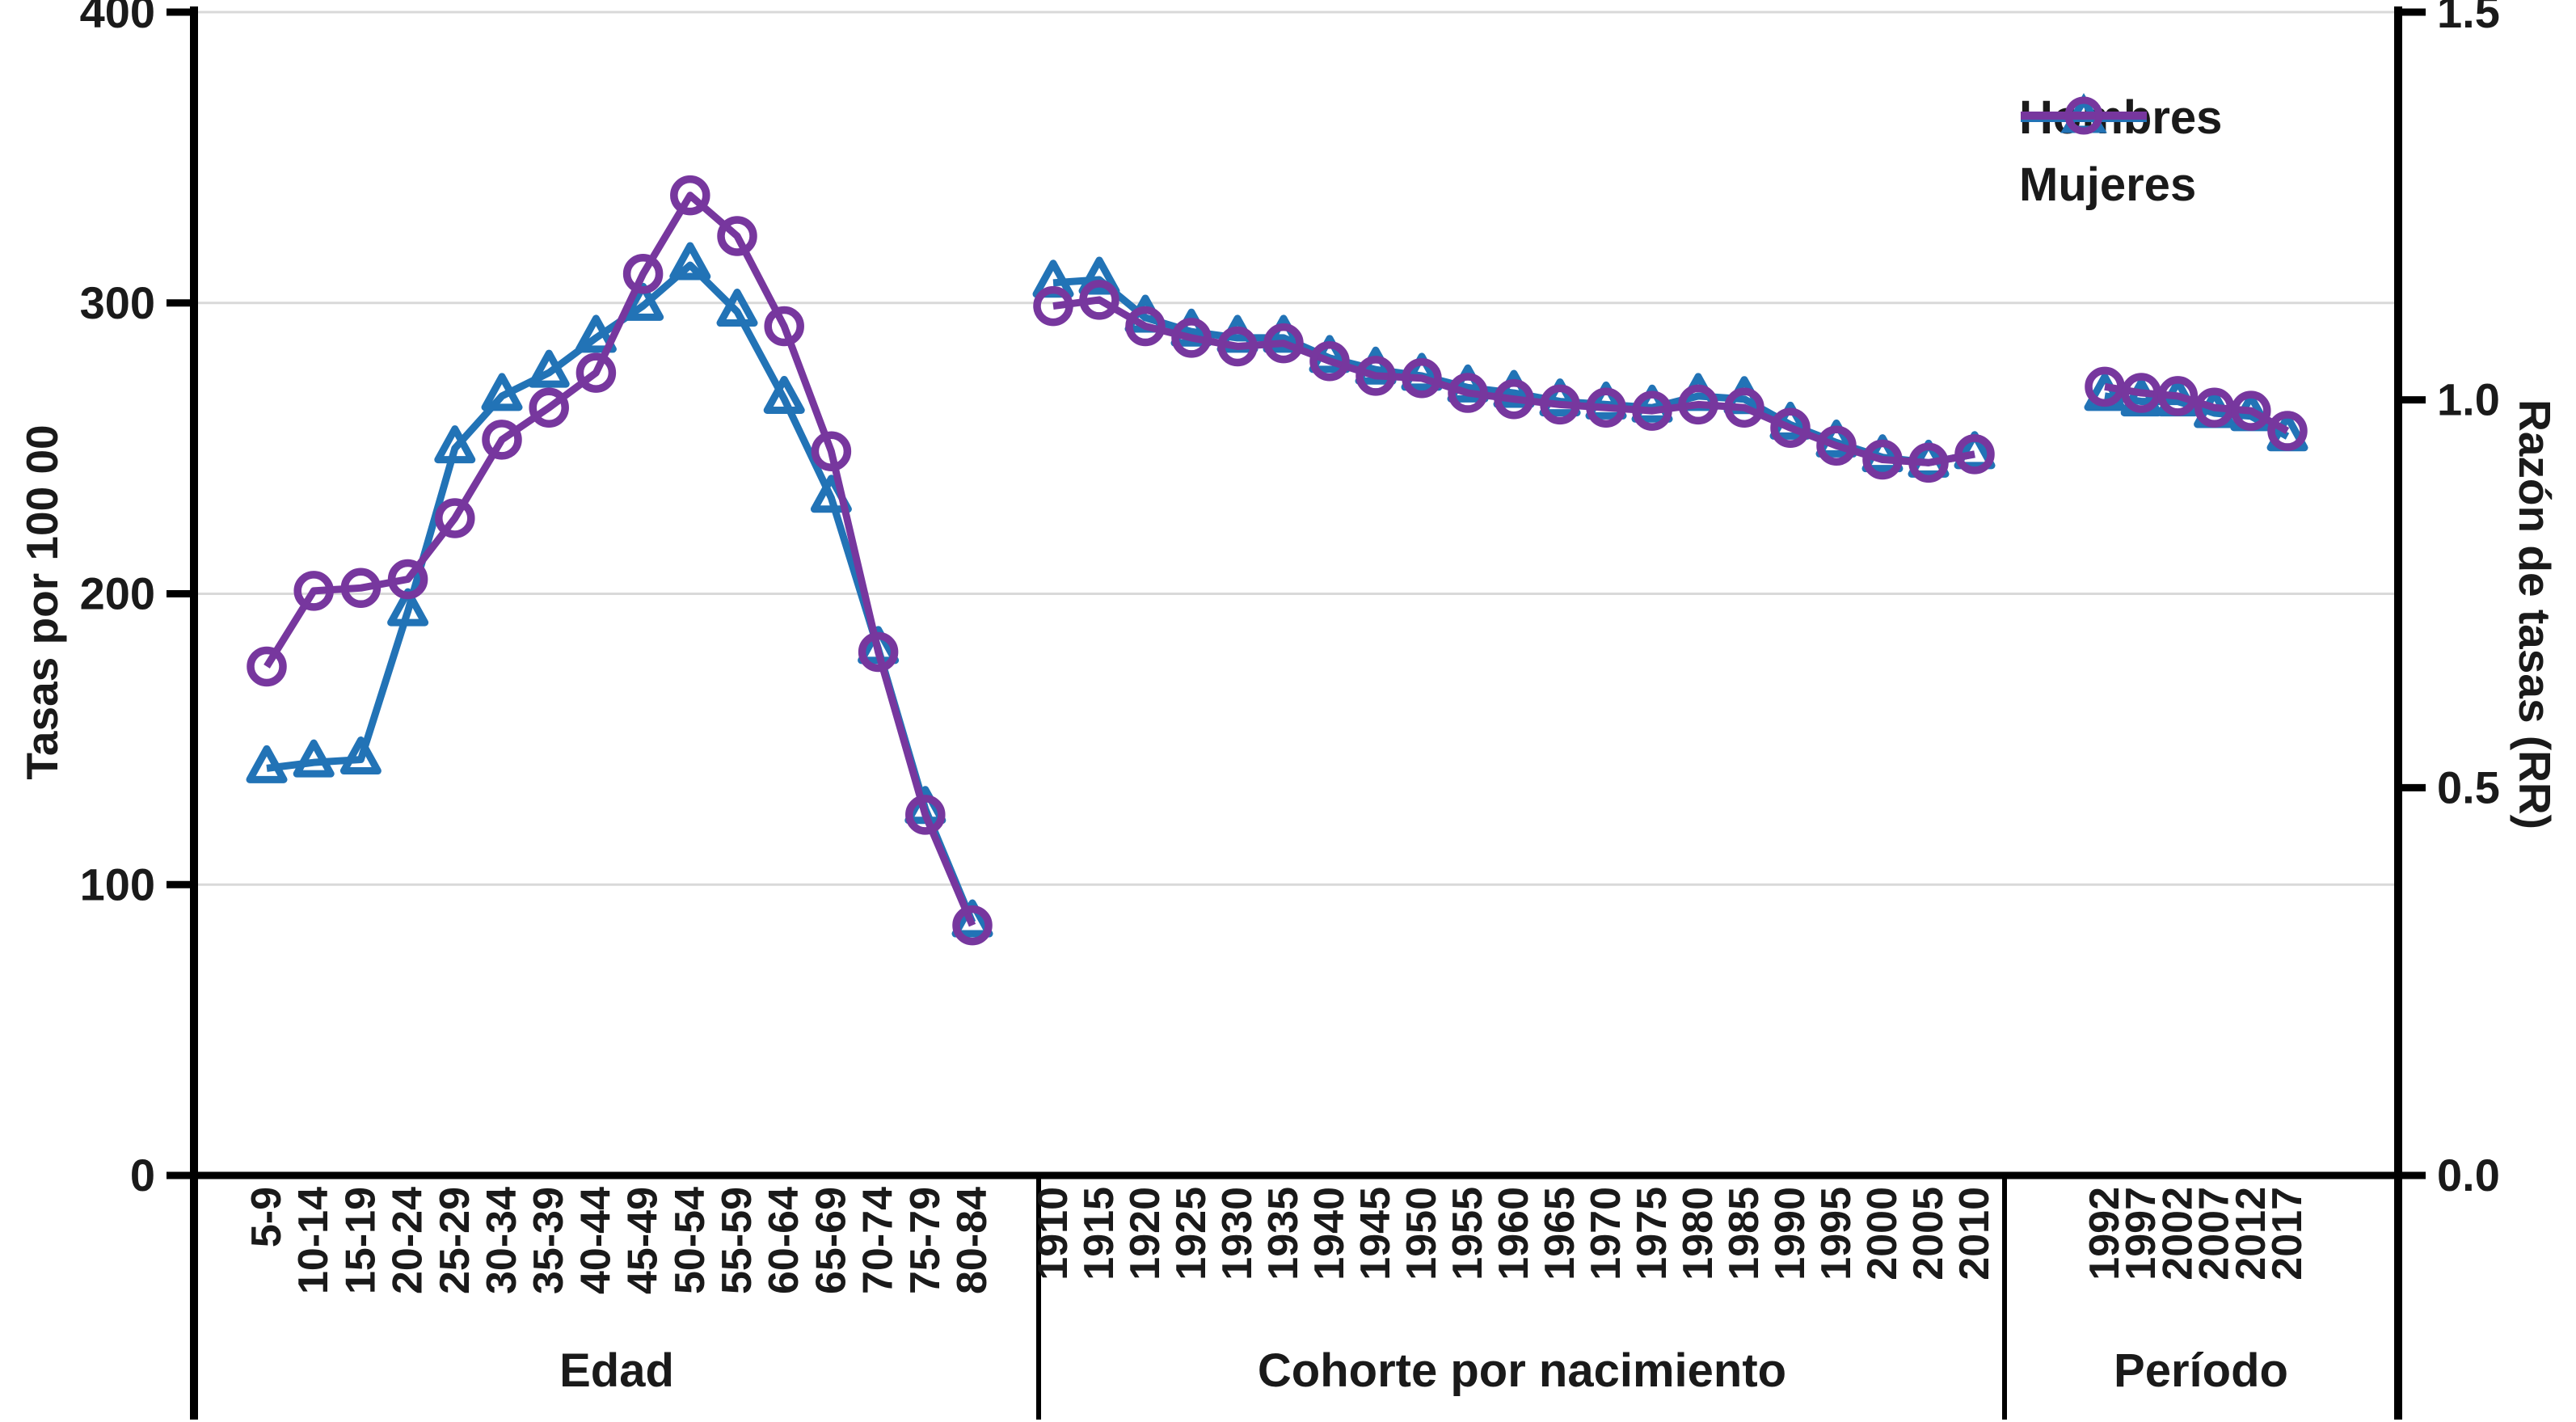 Image resolution: width=2576 pixels, height=1422 pixels. Describe the element at coordinates (2108, 184) in the screenshot. I see `legend-label-mujeres: Mujeres` at that location.